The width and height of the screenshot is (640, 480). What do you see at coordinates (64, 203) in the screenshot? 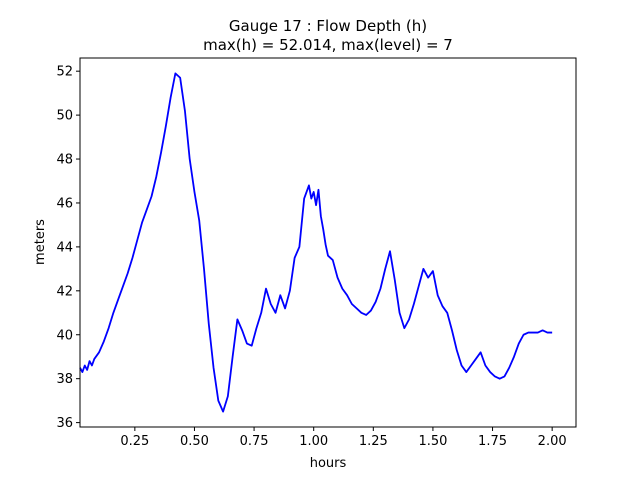
I see `y-tick-label: 46` at bounding box center [64, 203].